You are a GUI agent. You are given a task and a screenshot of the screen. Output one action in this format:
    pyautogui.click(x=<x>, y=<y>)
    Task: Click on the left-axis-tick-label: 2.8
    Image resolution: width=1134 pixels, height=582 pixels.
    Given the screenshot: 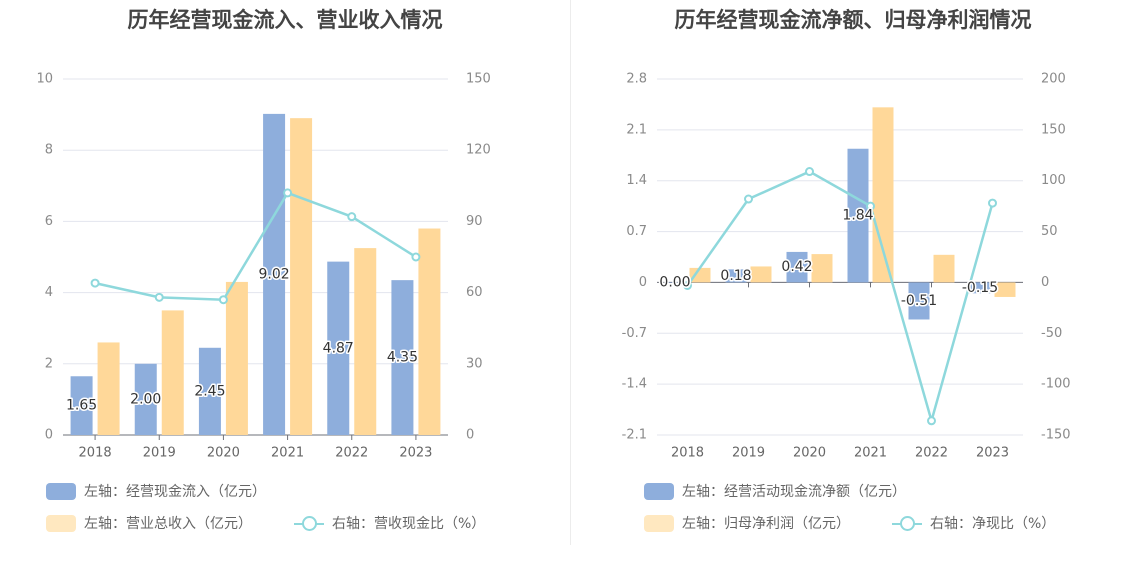 What is the action you would take?
    pyautogui.click(x=636, y=79)
    